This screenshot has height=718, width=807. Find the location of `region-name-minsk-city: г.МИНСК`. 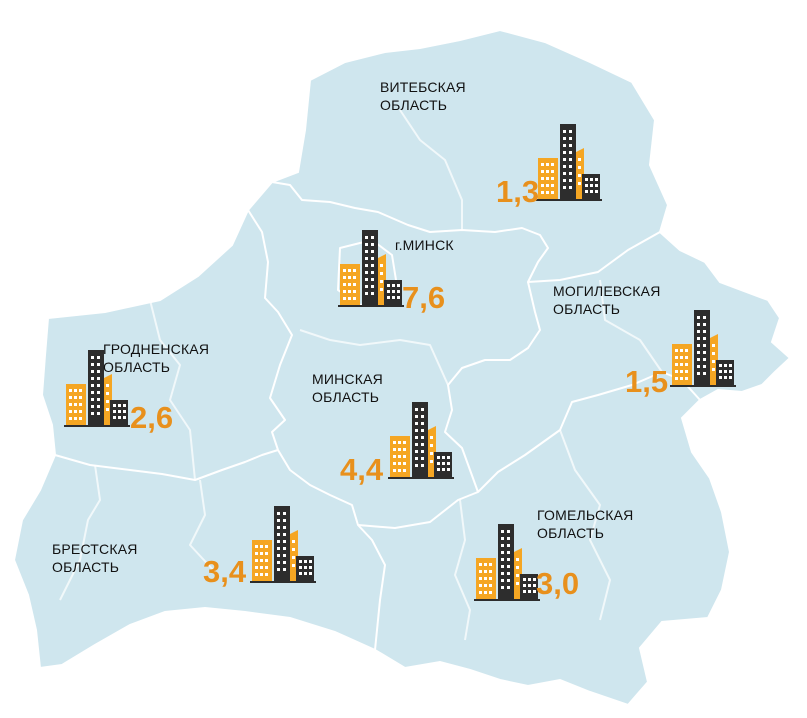

region-name-minsk-city: г.МИНСК is located at coordinates (424, 245).